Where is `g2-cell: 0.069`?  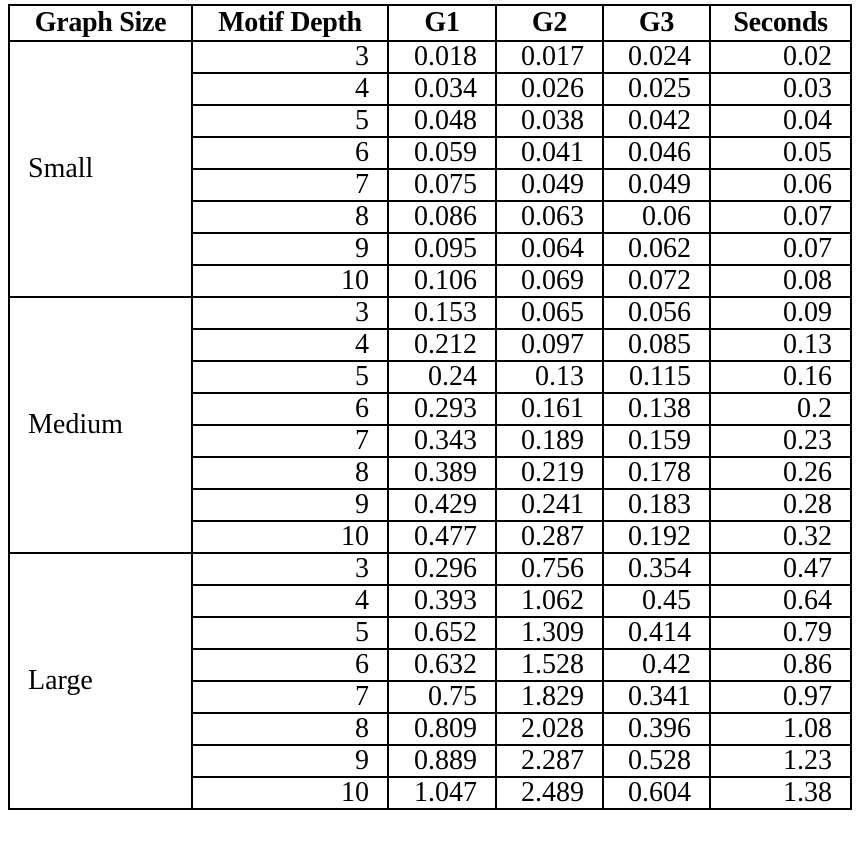
g2-cell: 0.069 is located at coordinates (549, 281).